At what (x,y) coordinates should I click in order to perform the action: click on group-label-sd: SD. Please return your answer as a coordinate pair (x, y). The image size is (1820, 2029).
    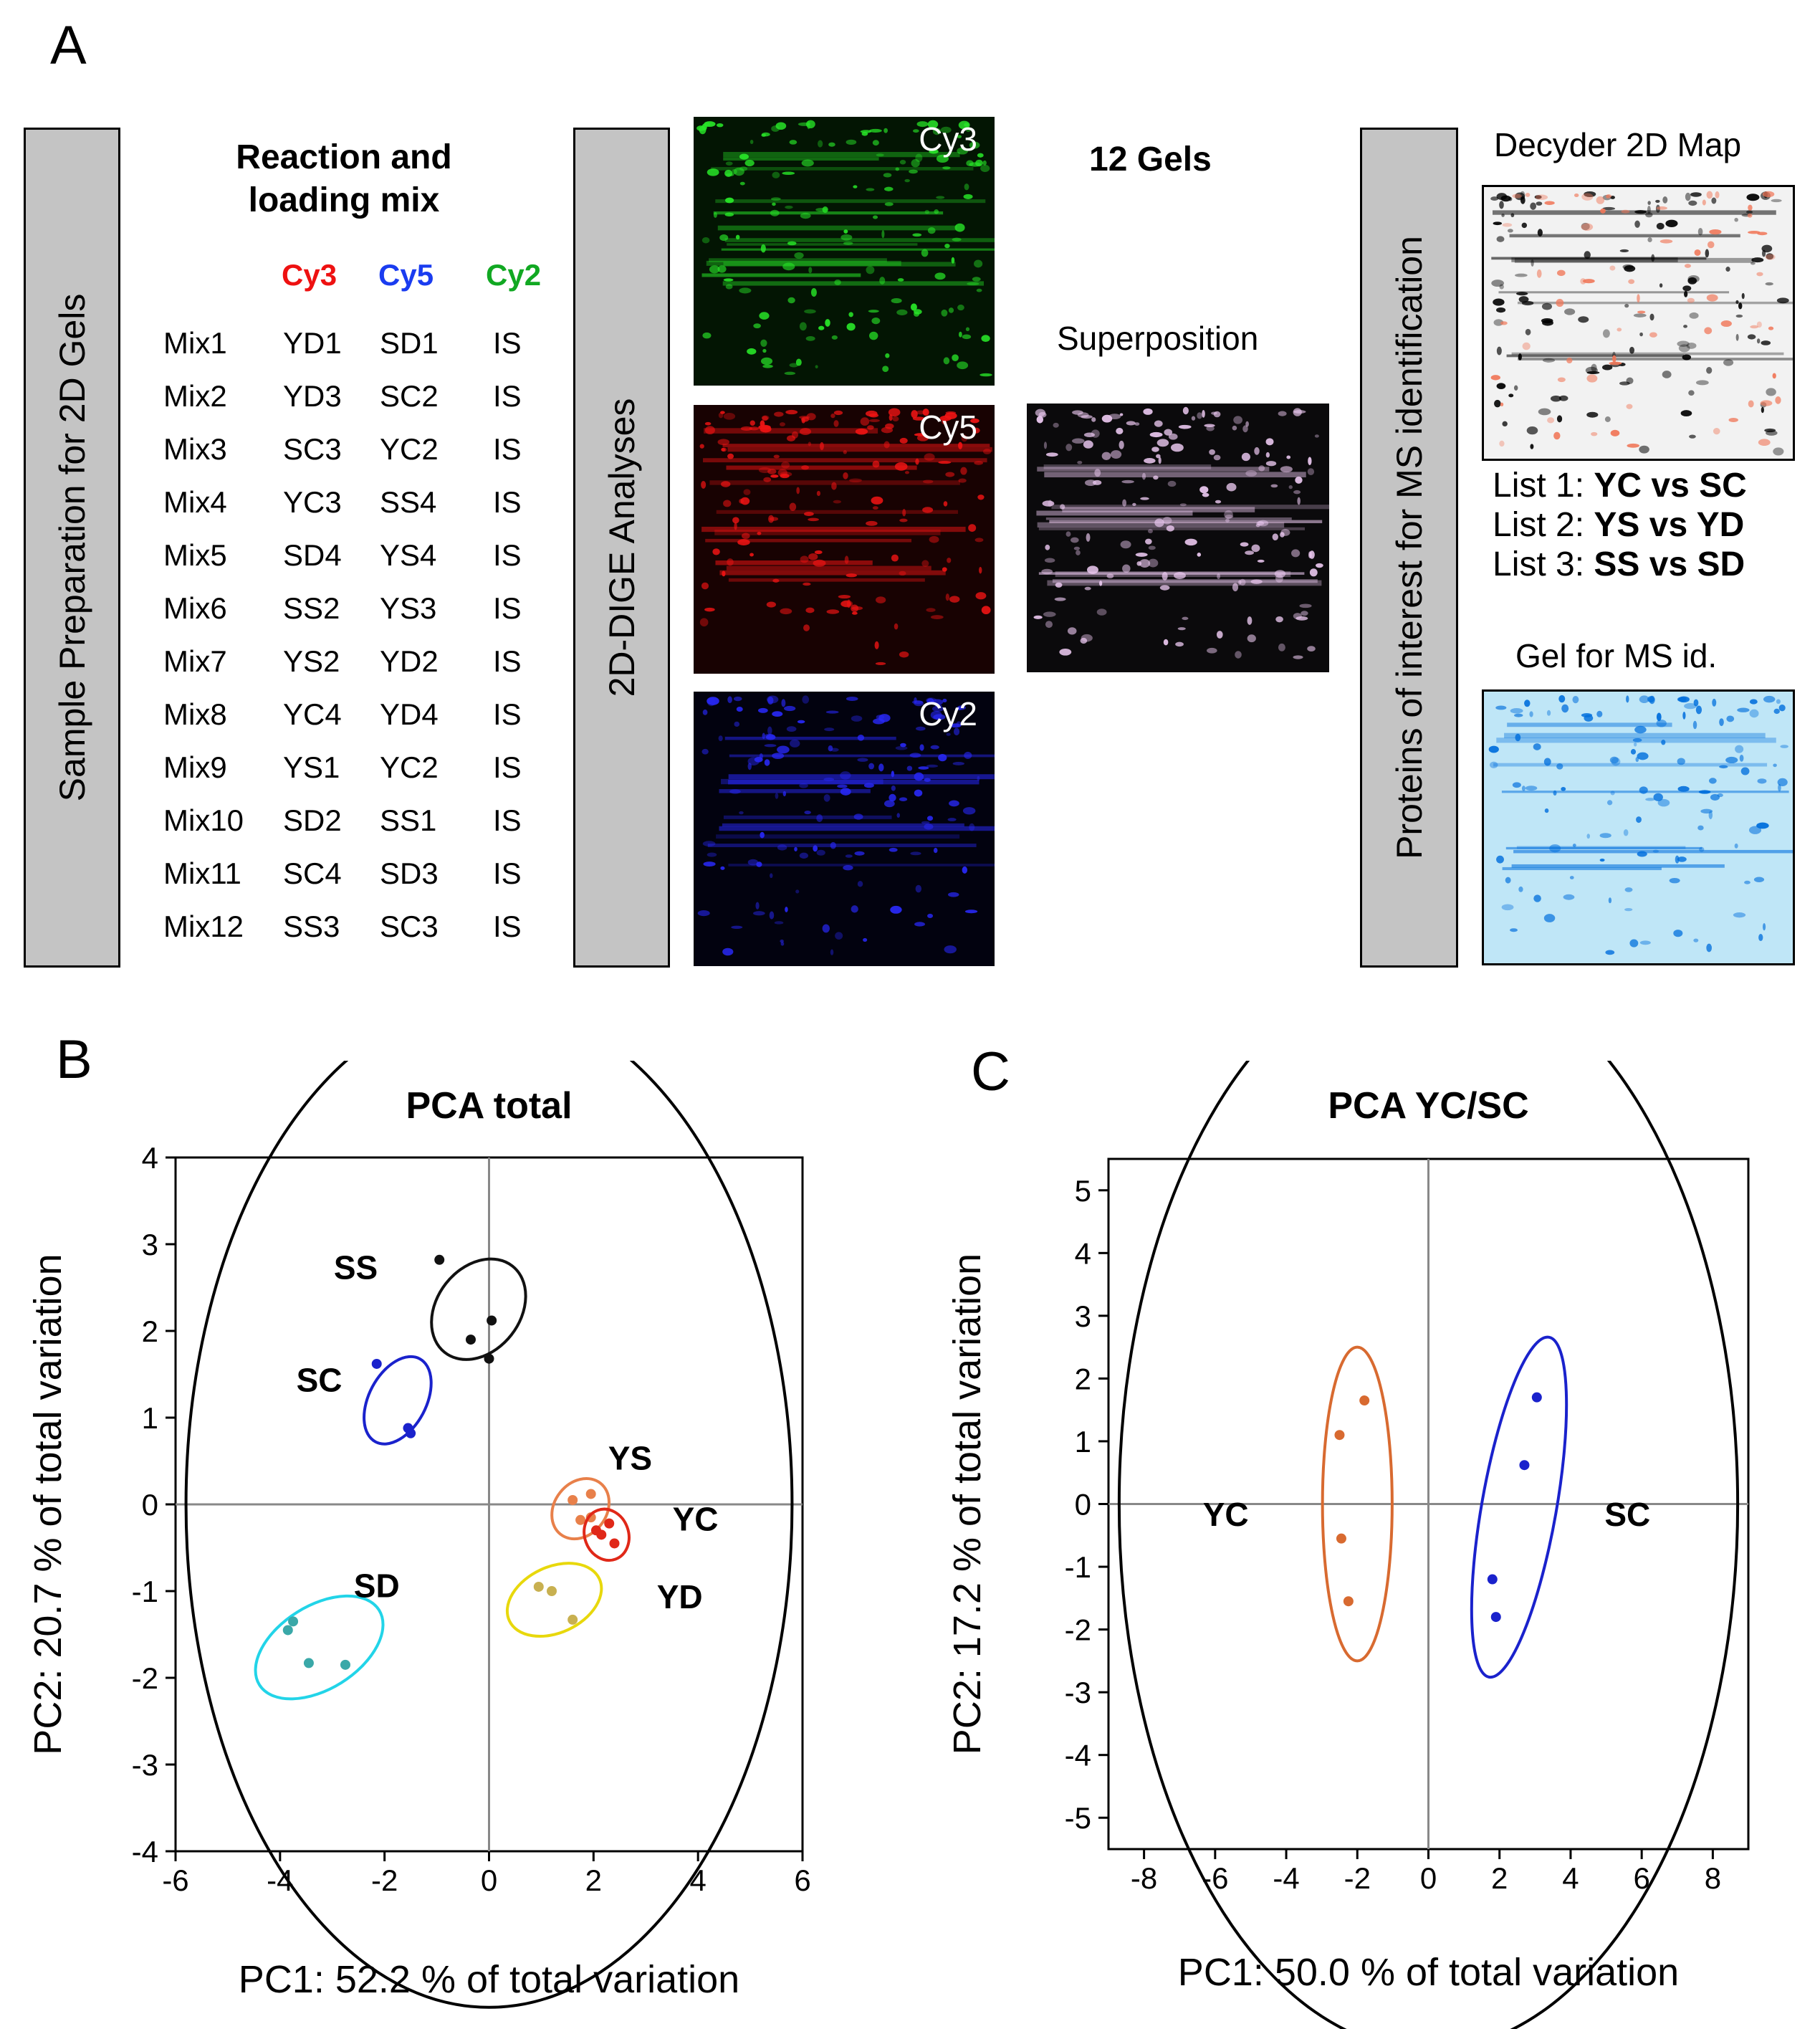
    Looking at the image, I should click on (377, 1585).